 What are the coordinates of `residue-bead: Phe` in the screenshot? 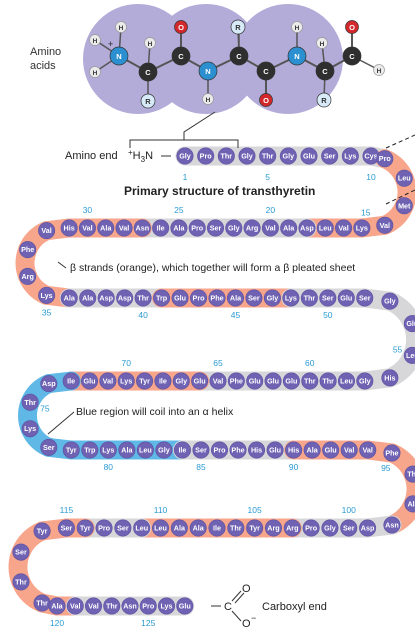 It's located at (236, 381).